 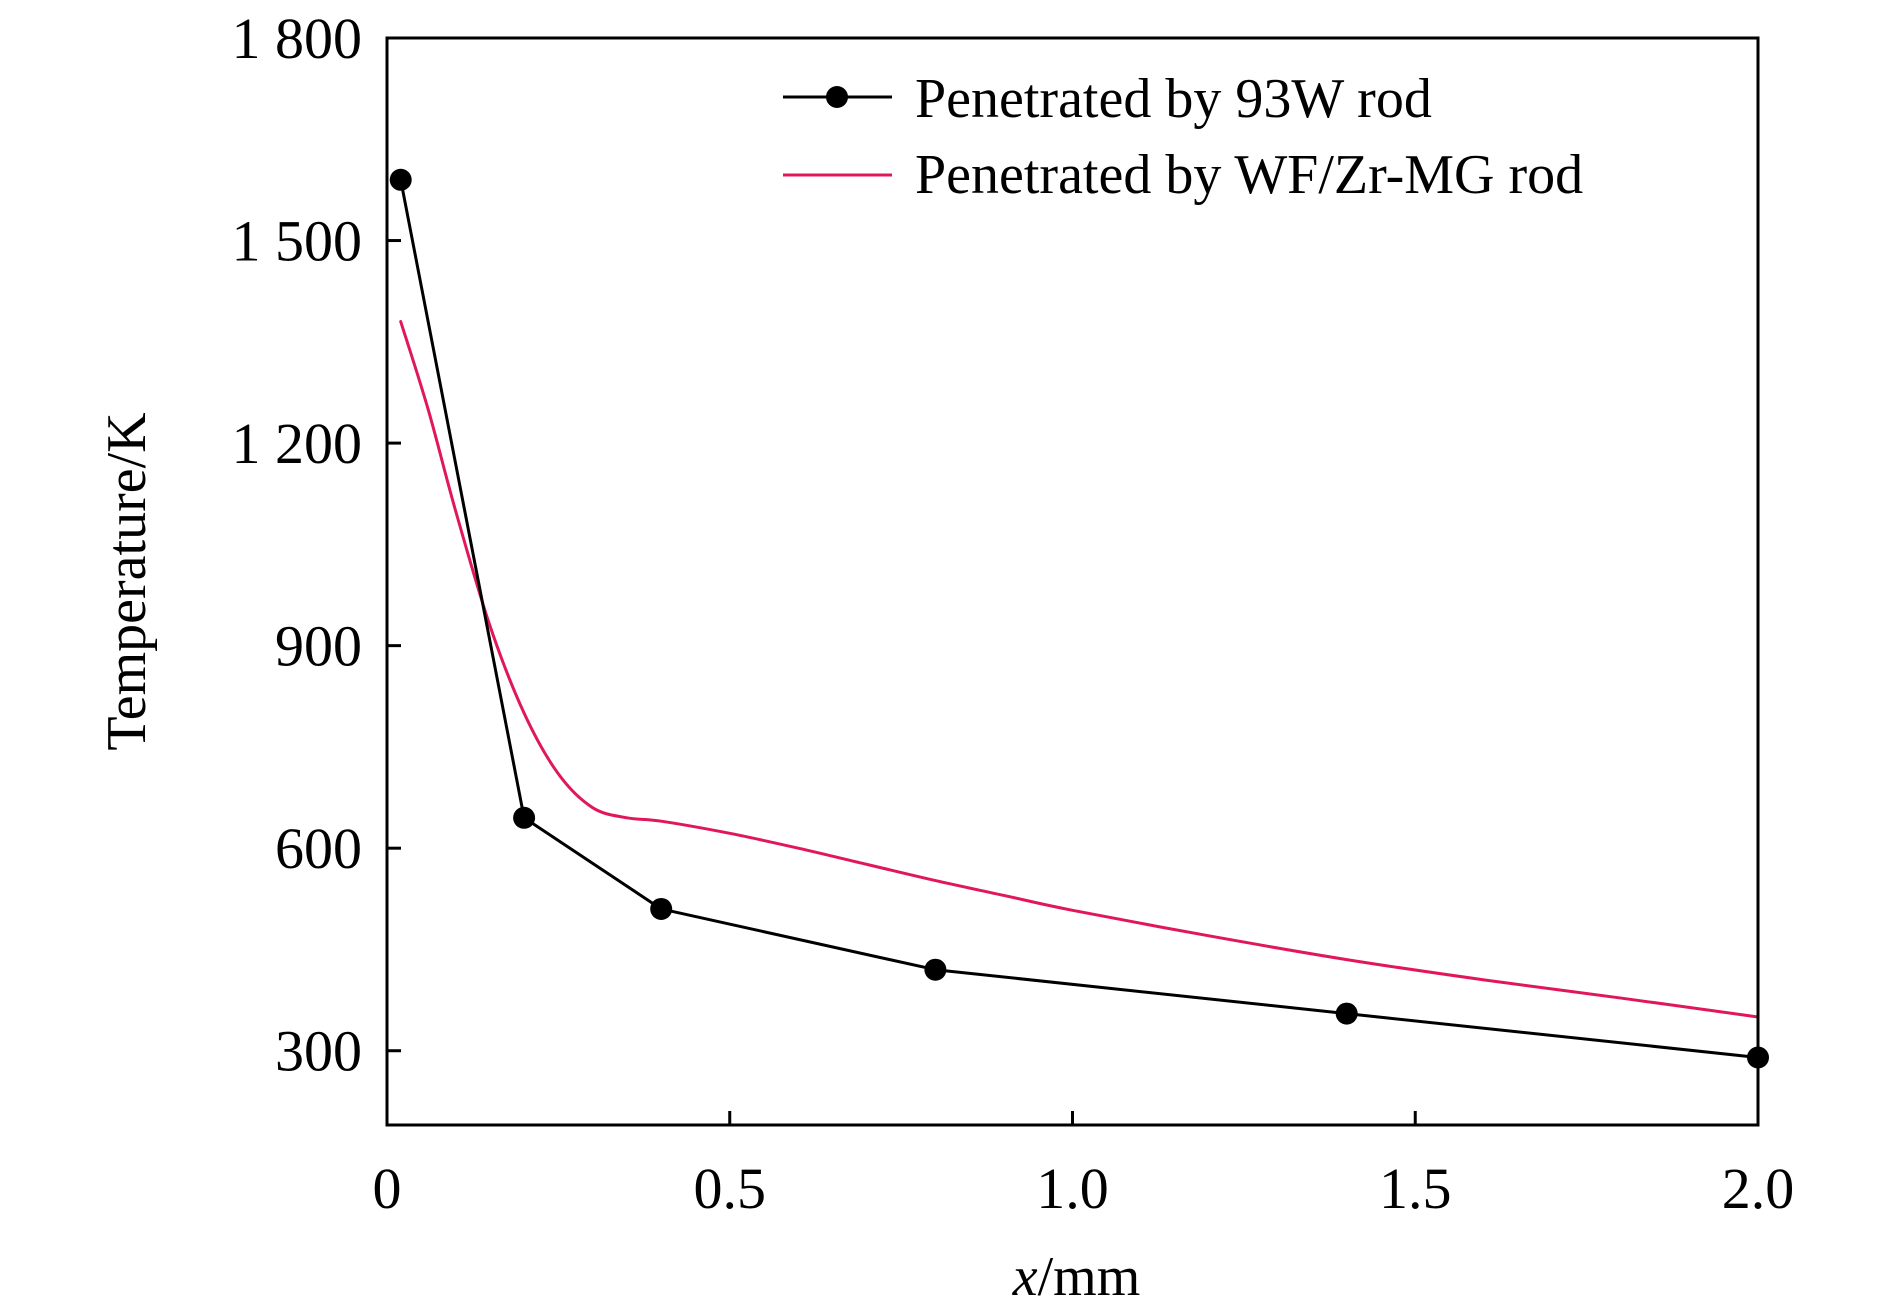 I want to click on x-axis-label: x/mm, so click(x=1076, y=1277).